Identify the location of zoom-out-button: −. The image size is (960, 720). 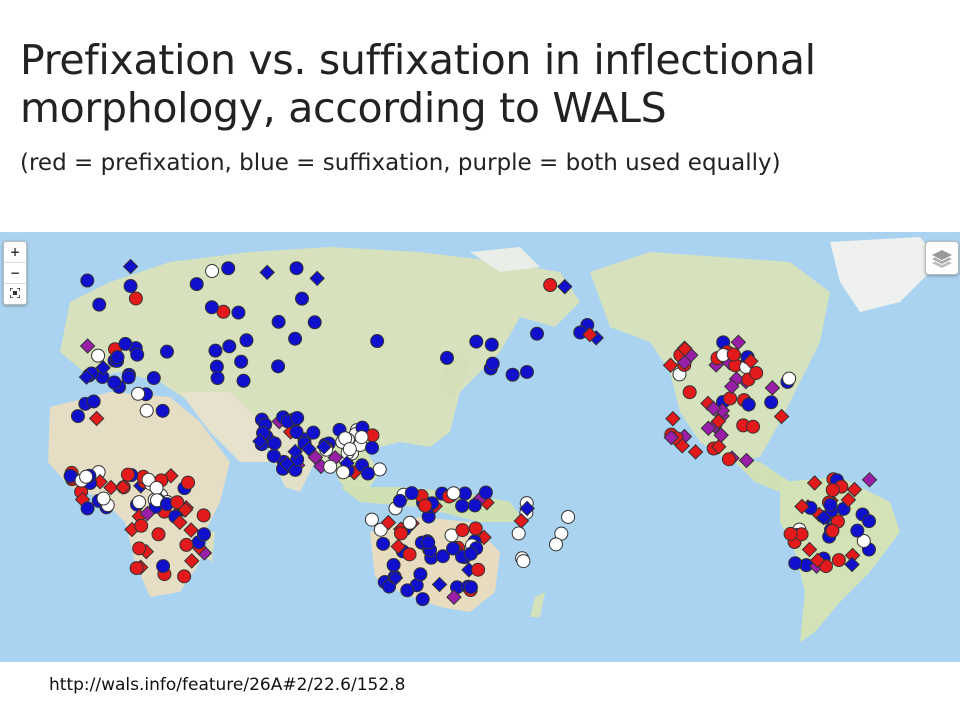
(15, 273).